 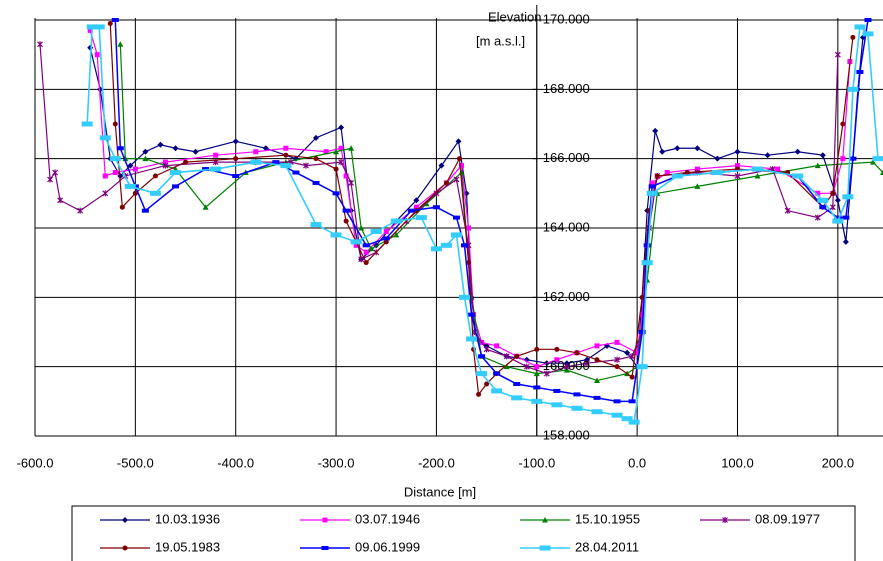 What do you see at coordinates (500, 40) in the screenshot?
I see `y-axis-unit: [m a.s.l.]` at bounding box center [500, 40].